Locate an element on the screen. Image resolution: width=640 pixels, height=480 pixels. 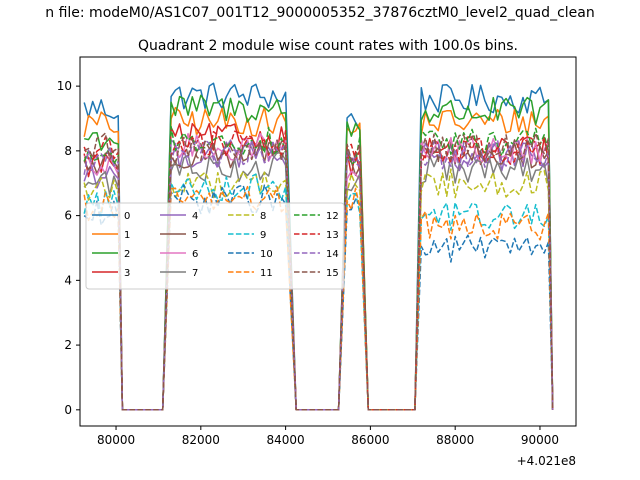
legend-label: 3 is located at coordinates (127, 273).